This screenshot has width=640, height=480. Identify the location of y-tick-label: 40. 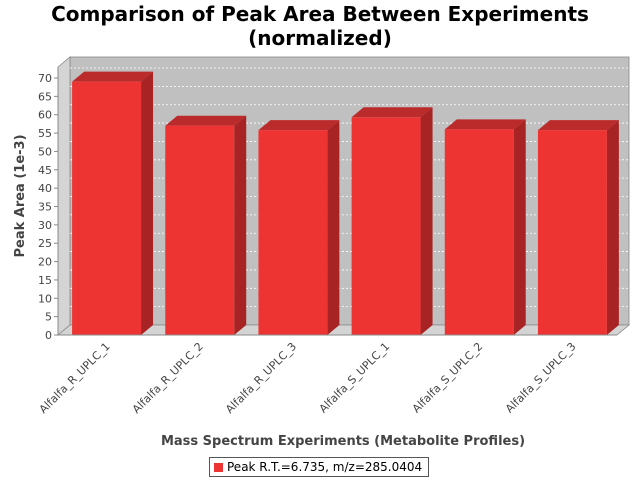
(45, 188).